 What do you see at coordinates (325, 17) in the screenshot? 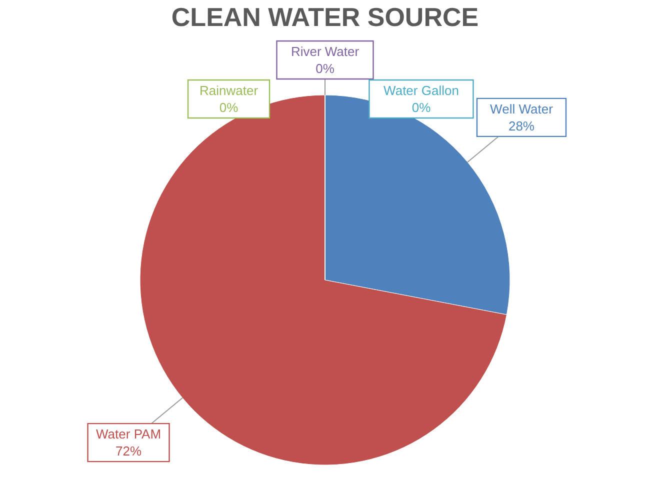
I see `chart-title: CLEAN WATER SOURCE` at bounding box center [325, 17].